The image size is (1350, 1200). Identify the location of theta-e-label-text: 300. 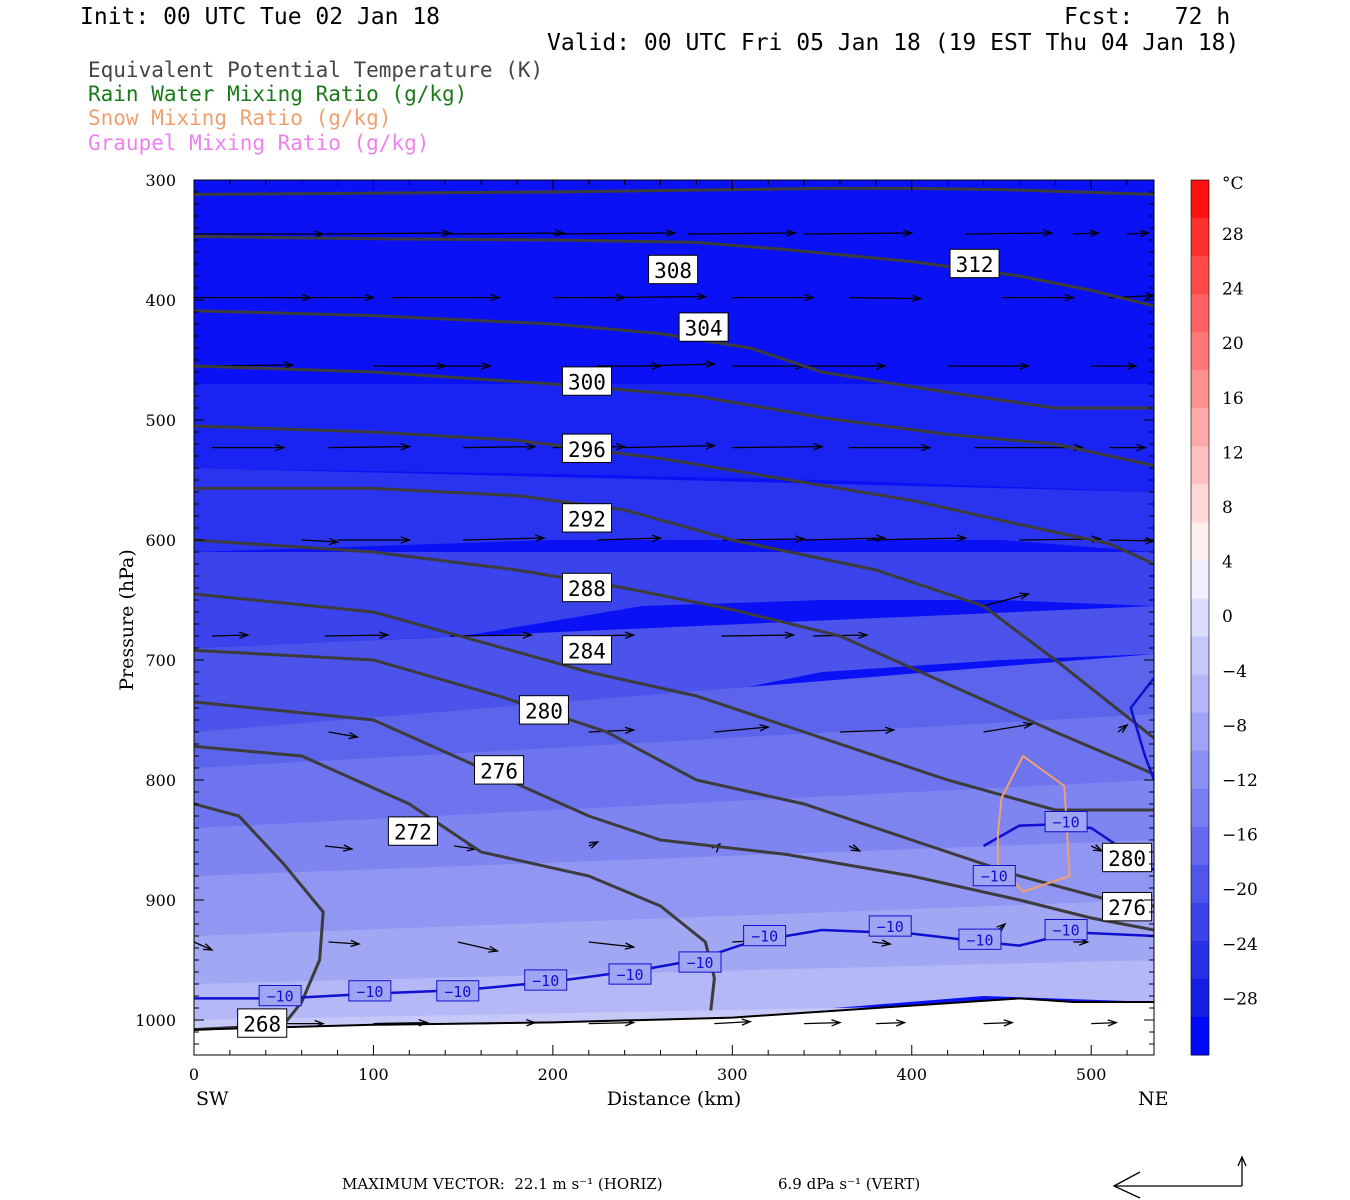
(587, 383).